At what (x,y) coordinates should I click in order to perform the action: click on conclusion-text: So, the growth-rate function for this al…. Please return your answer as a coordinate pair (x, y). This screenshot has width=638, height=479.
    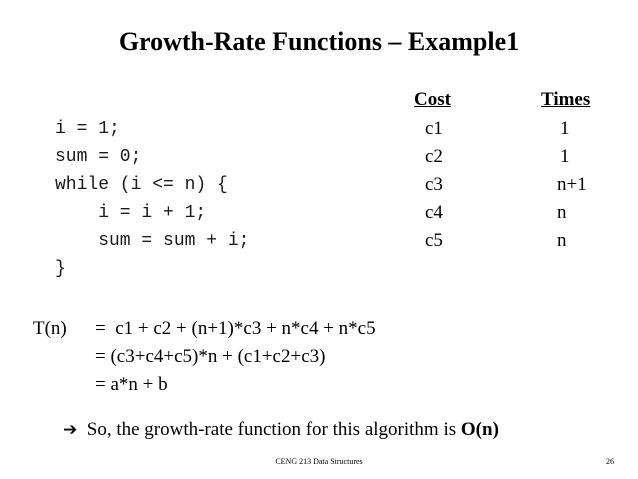
    Looking at the image, I should click on (273, 429).